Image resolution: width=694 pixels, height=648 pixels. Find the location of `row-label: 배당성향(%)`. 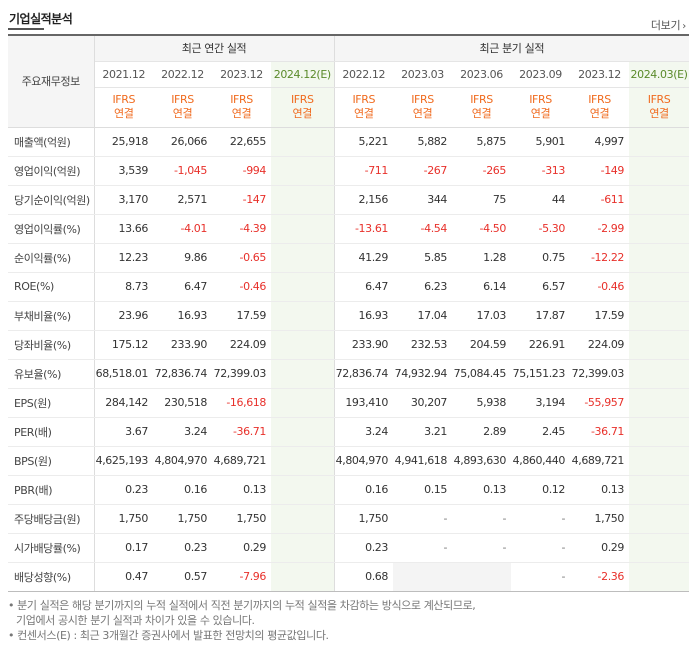

row-label: 배당성향(%) is located at coordinates (51, 577).